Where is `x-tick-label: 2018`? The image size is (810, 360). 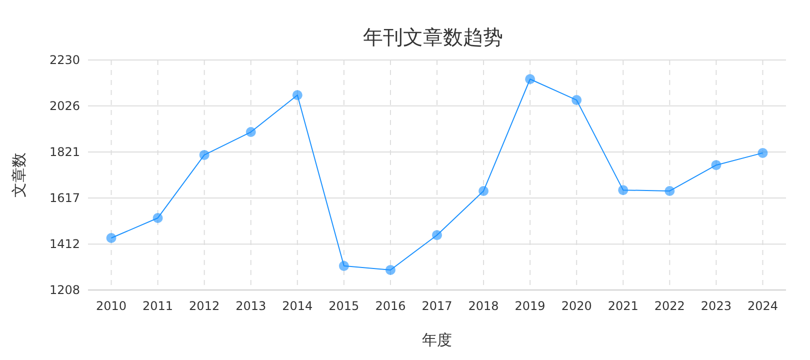
x-tick-label: 2018 is located at coordinates (483, 306).